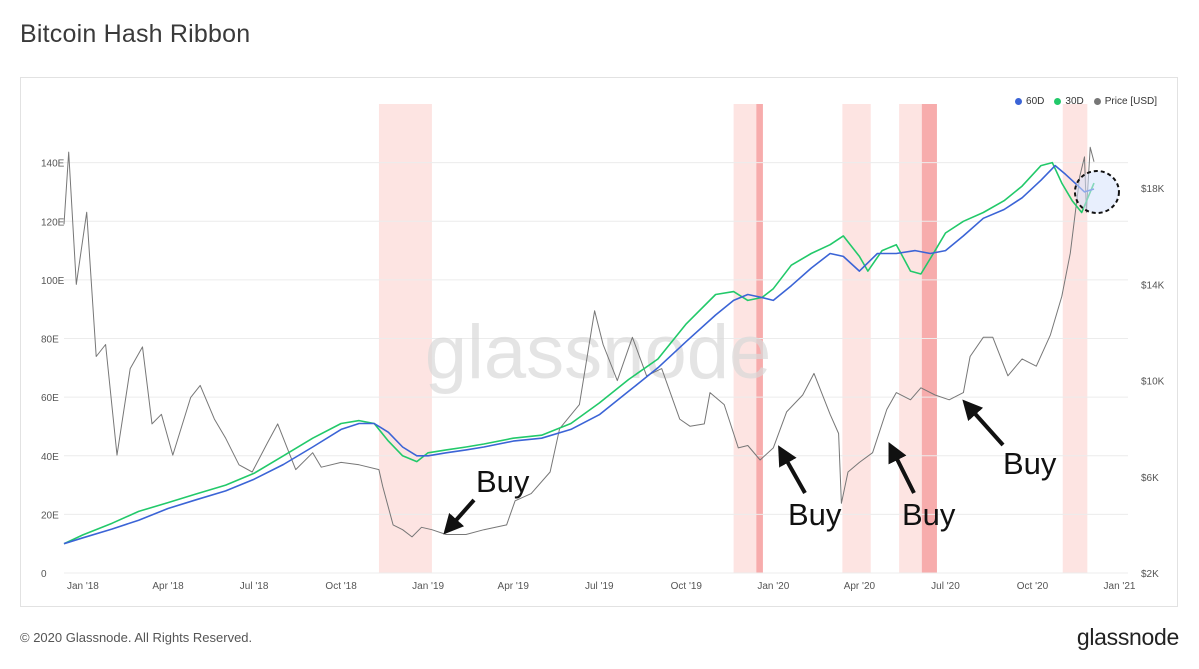 This screenshot has height=669, width=1199. What do you see at coordinates (514, 586) in the screenshot?
I see `x-tick-label: Apr '19` at bounding box center [514, 586].